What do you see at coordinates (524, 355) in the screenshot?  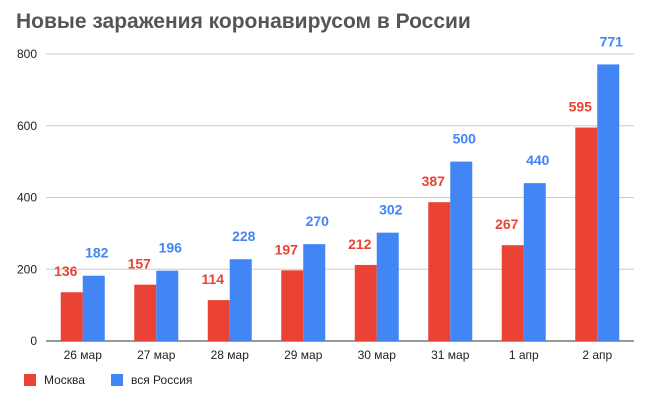 I see `x-tick-label: 1 апр` at bounding box center [524, 355].